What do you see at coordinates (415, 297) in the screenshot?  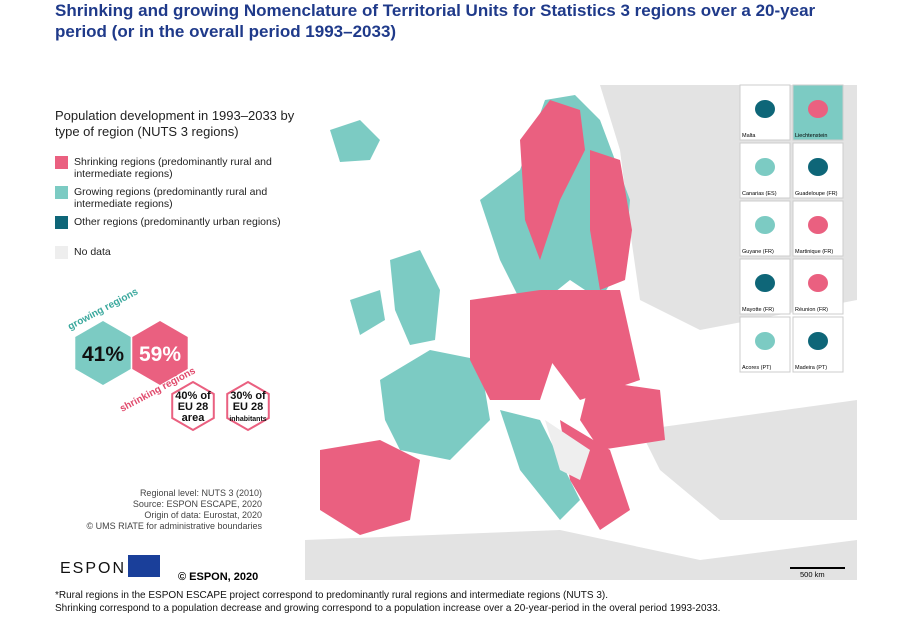 I see `uk` at bounding box center [415, 297].